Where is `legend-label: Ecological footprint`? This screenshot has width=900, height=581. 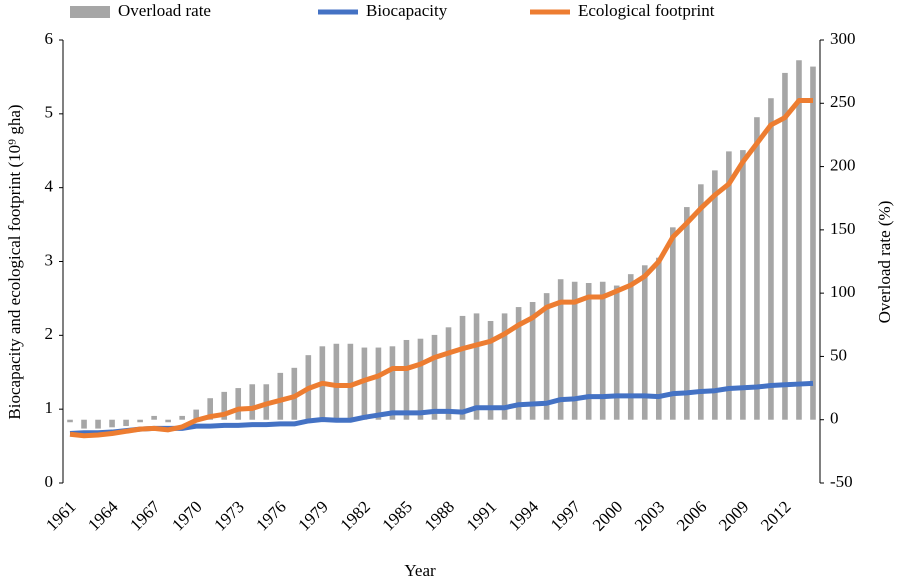
legend-label: Ecological footprint is located at coordinates (646, 10).